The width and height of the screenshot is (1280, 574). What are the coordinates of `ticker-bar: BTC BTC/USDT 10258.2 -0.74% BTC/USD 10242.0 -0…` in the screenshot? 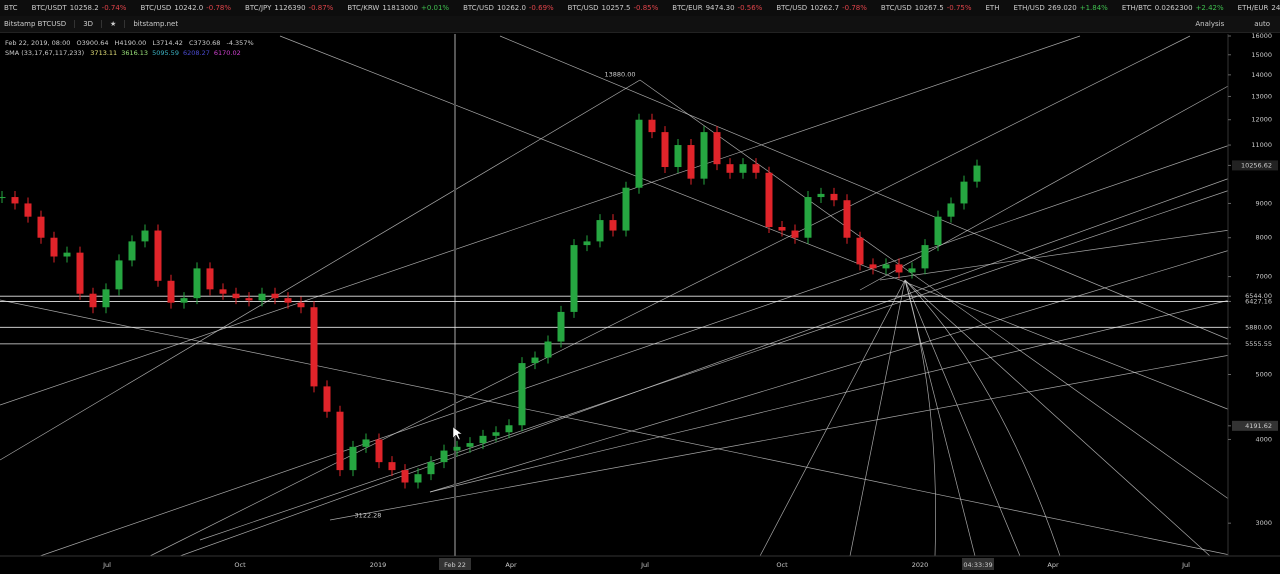 It's located at (640, 8).